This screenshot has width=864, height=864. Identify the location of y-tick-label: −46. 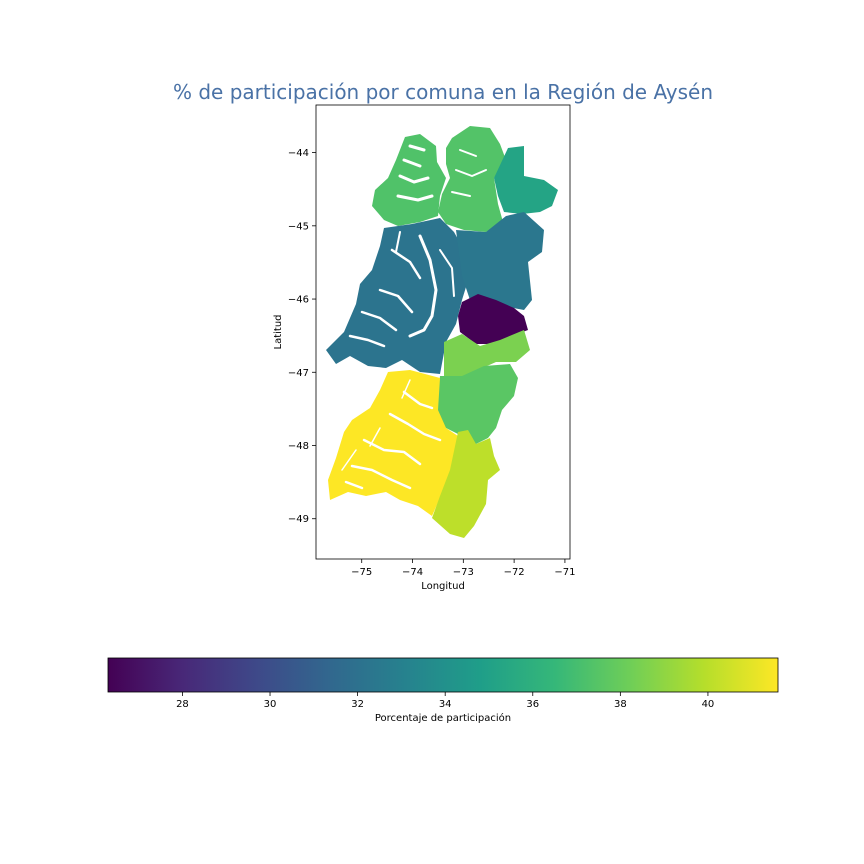
(298, 300).